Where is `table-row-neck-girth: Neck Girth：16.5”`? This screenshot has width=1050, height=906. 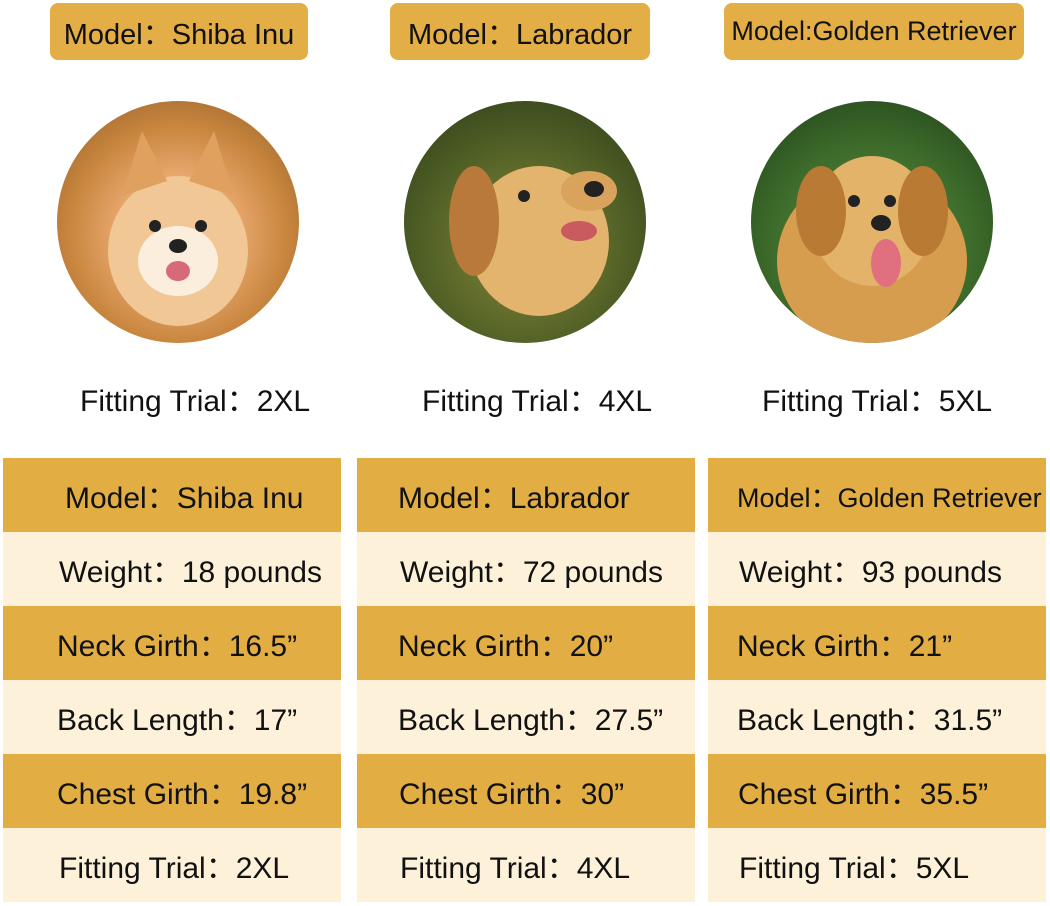
table-row-neck-girth: Neck Girth：16.5” is located at coordinates (172, 643).